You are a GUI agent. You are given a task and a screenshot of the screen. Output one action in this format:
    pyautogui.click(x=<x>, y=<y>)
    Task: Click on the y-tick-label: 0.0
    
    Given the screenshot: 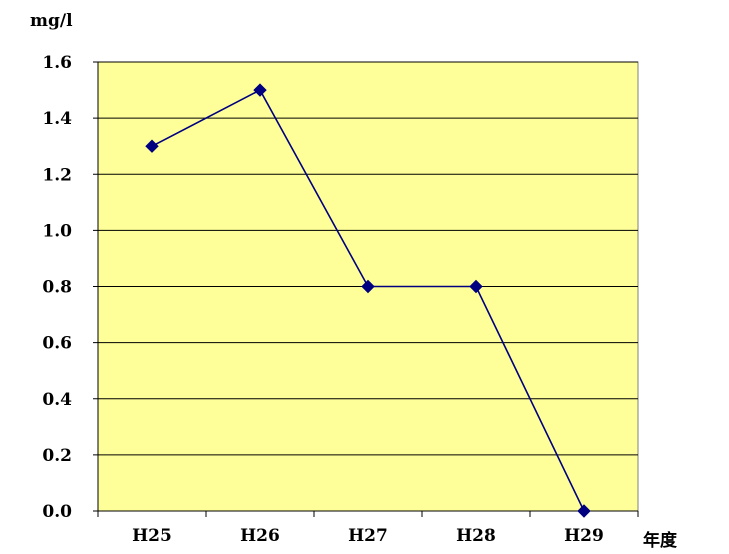 What is the action you would take?
    pyautogui.click(x=57, y=512)
    